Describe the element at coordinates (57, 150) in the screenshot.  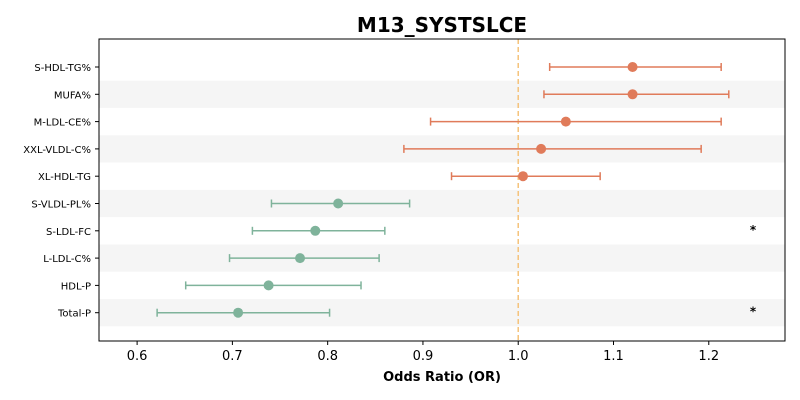
I see `y-tick-label: XXL-VLDL-C%` at that location.